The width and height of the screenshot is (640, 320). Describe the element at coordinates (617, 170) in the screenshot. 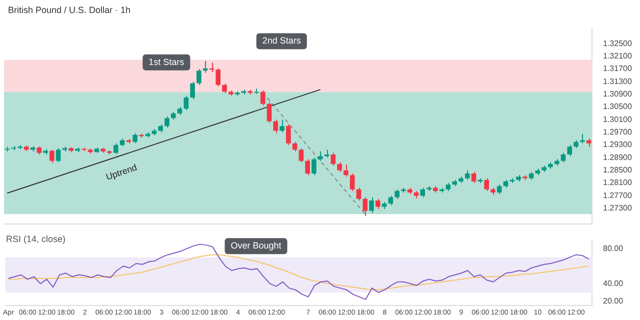

I see `y-tick-label: 1.28500` at that location.